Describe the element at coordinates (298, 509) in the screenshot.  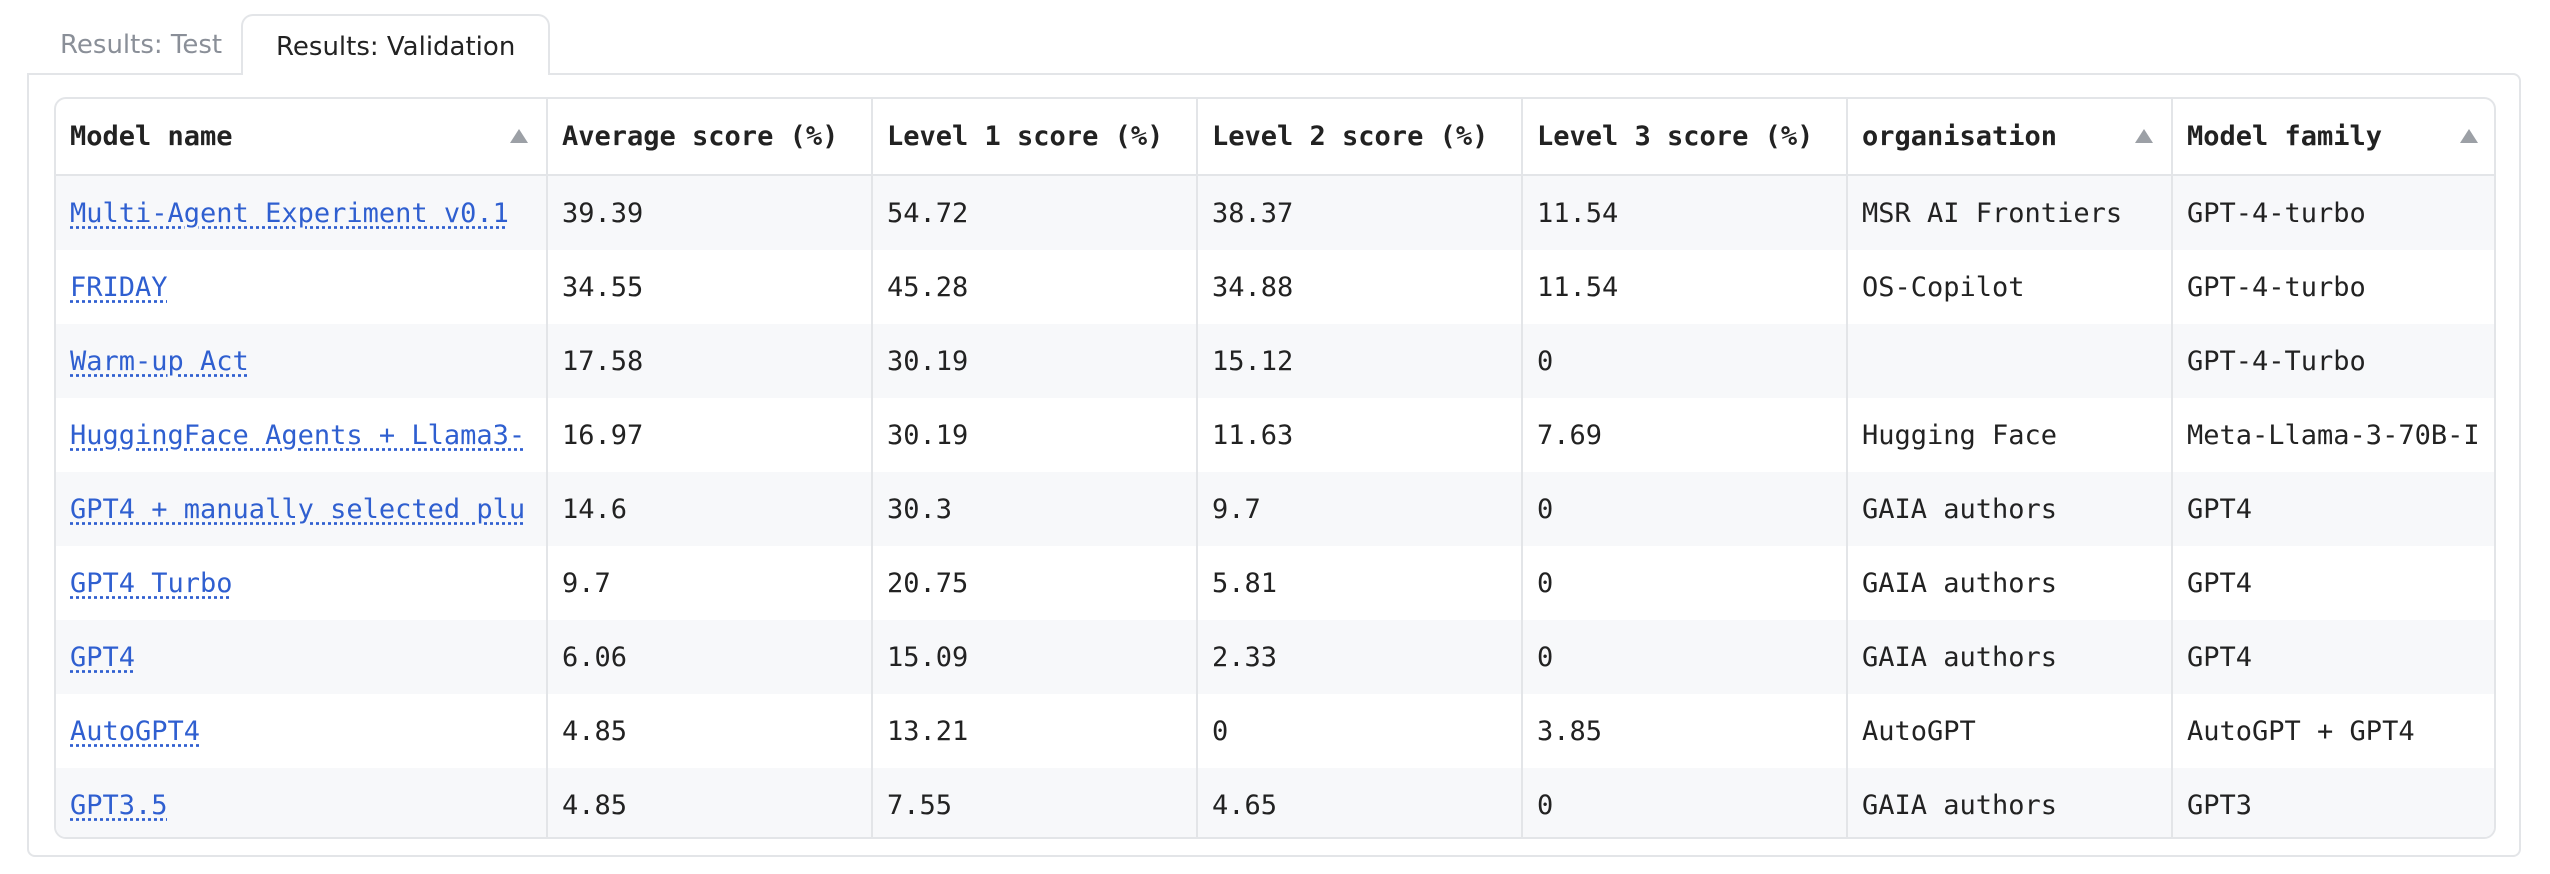
I see `model-link: GPT4 + manually selected plu` at that location.